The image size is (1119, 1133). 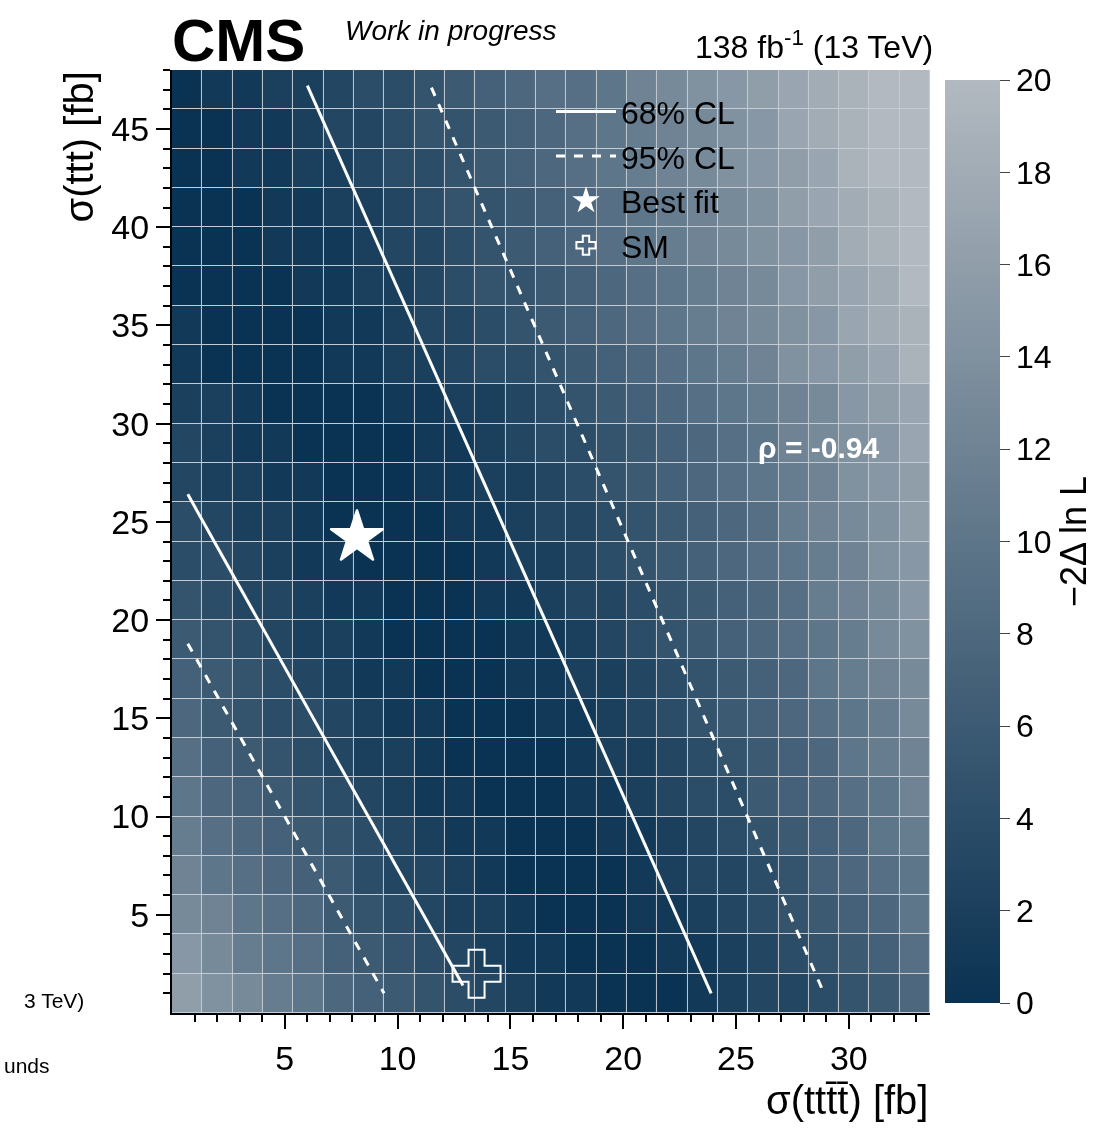 What do you see at coordinates (1033, 172) in the screenshot?
I see `color-bar-label: 18` at bounding box center [1033, 172].